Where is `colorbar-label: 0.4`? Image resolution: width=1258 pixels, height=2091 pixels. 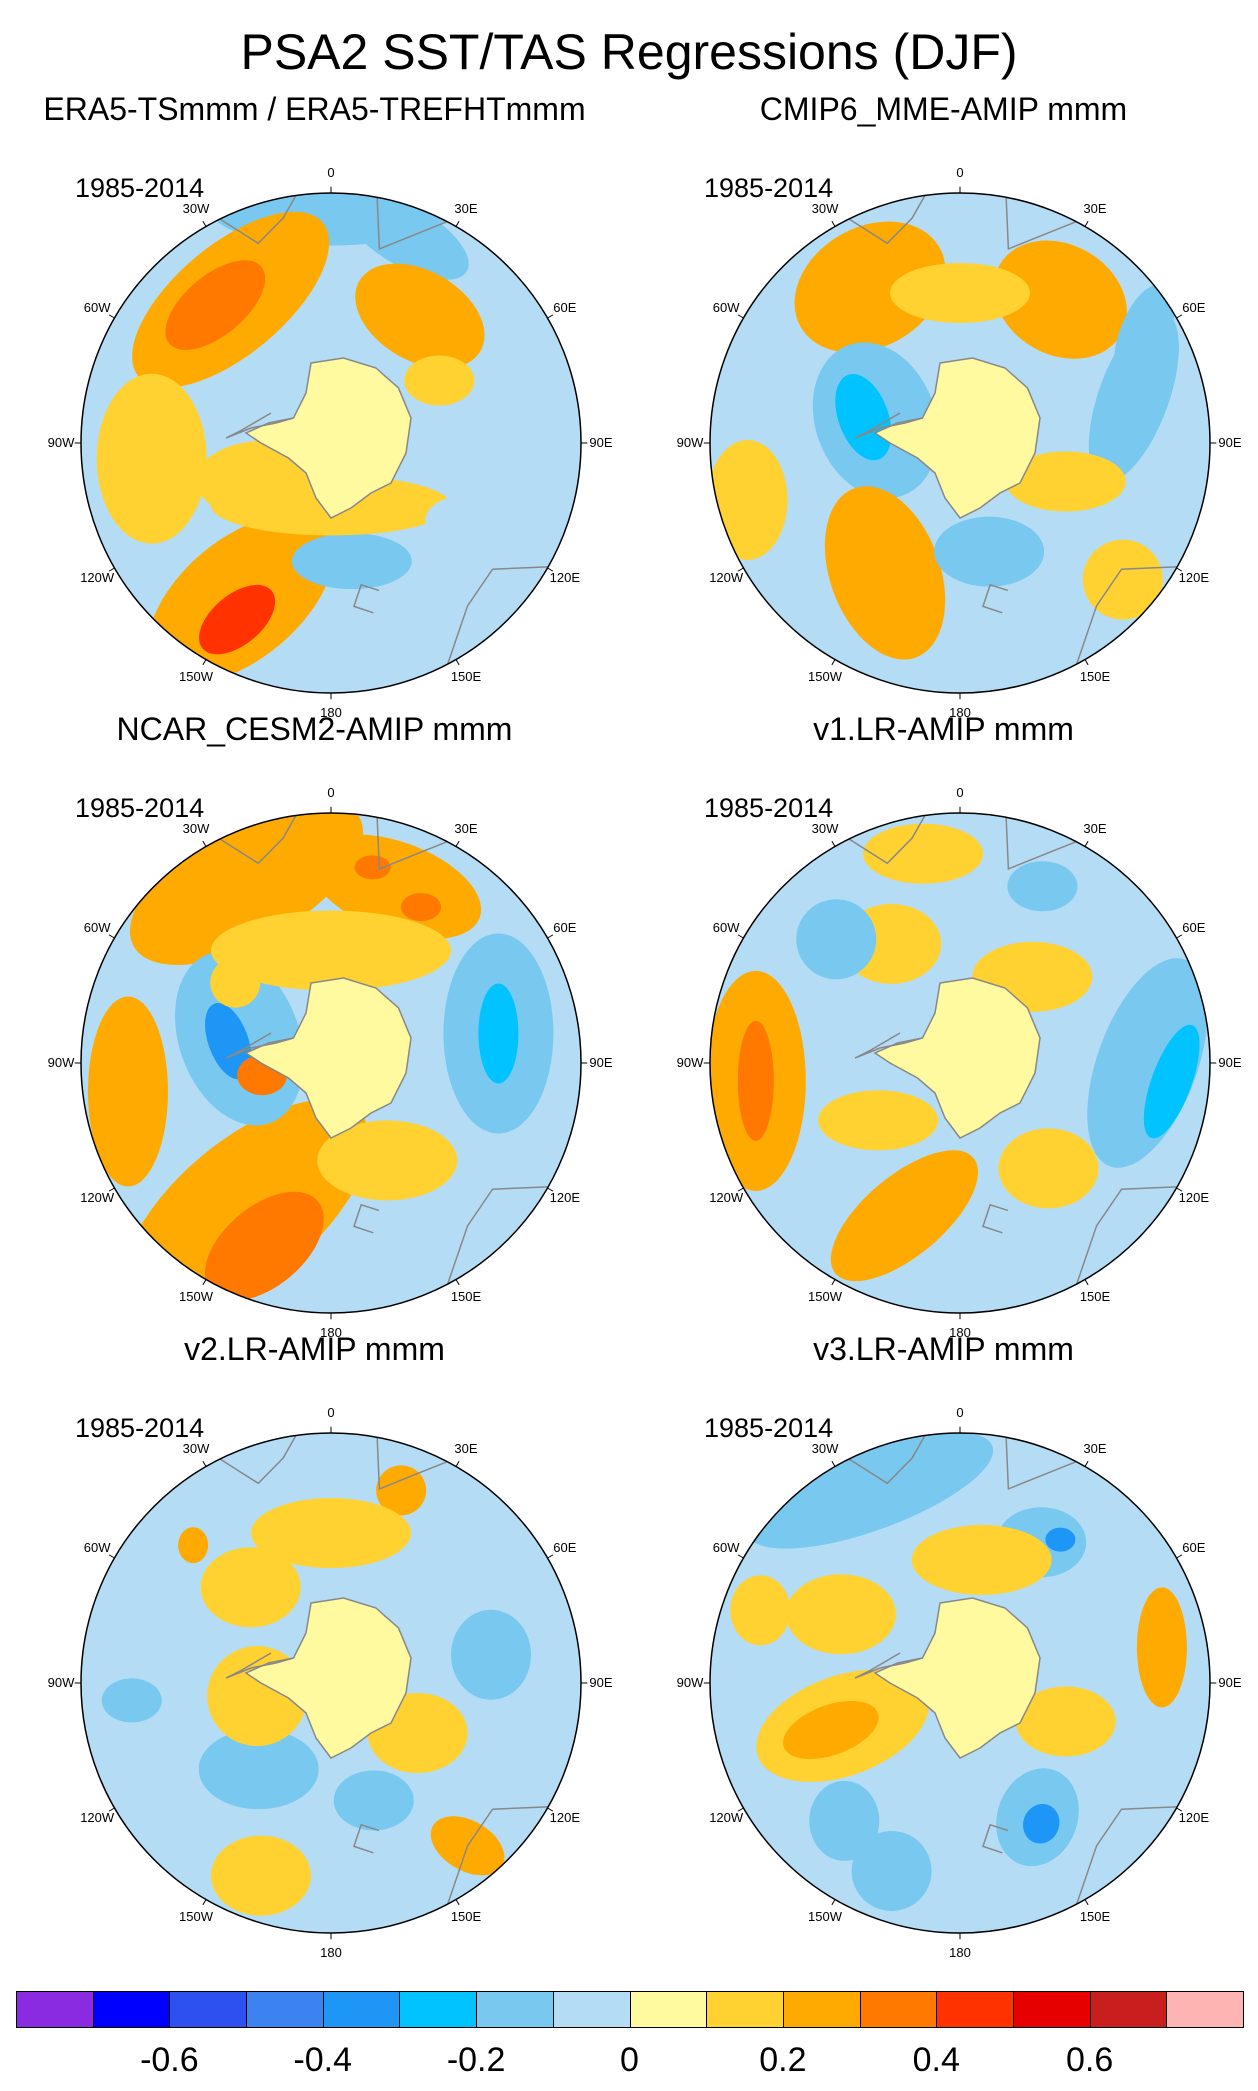
colorbar-label: 0.4 is located at coordinates (936, 2060).